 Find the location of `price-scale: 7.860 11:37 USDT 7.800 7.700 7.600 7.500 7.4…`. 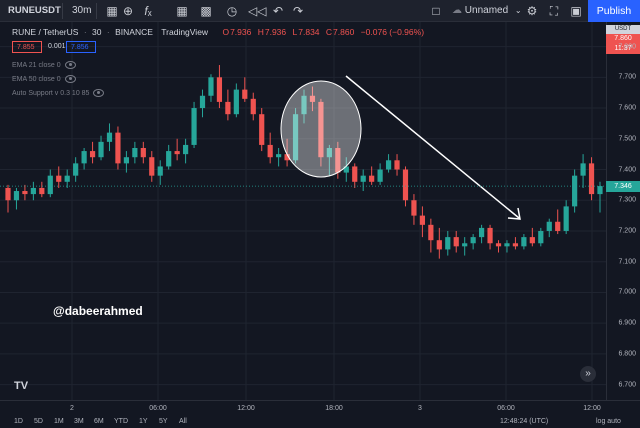

price-scale: 7.860 11:37 USDT 7.800 7.700 7.600 7.500 7.4… is located at coordinates (623, 211).